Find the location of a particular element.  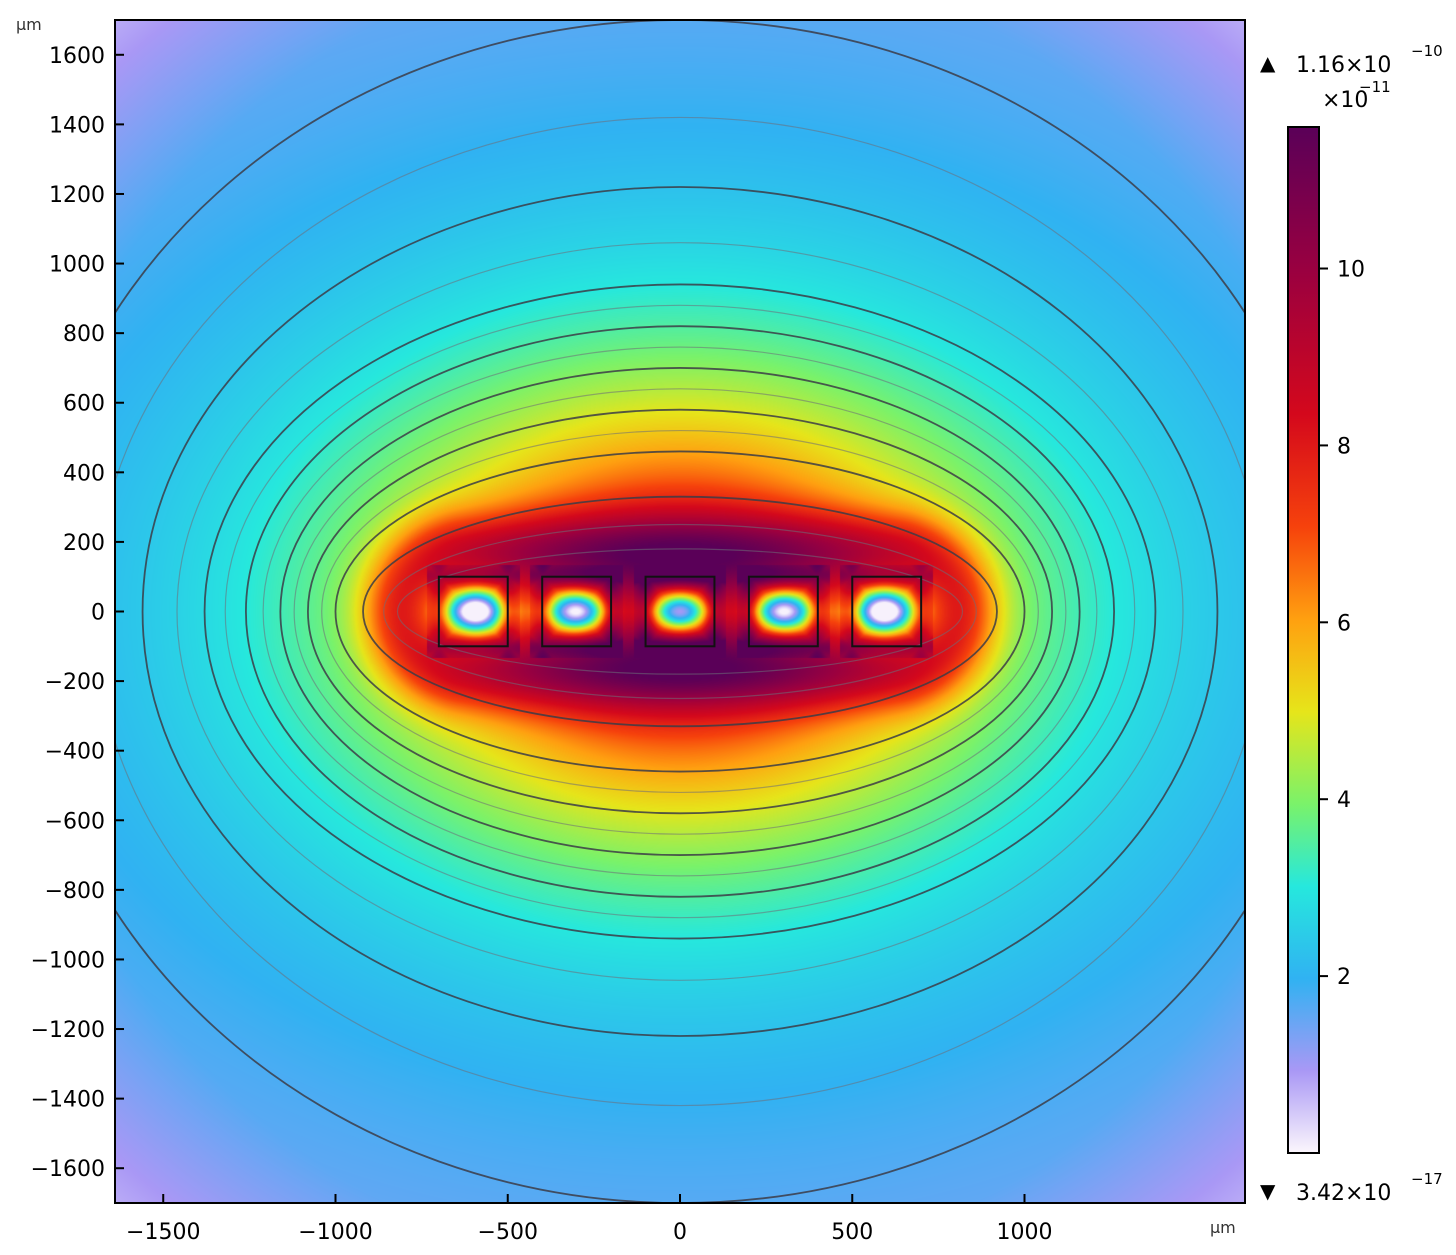

colorbar-tick-label: 4 is located at coordinates (1344, 800).